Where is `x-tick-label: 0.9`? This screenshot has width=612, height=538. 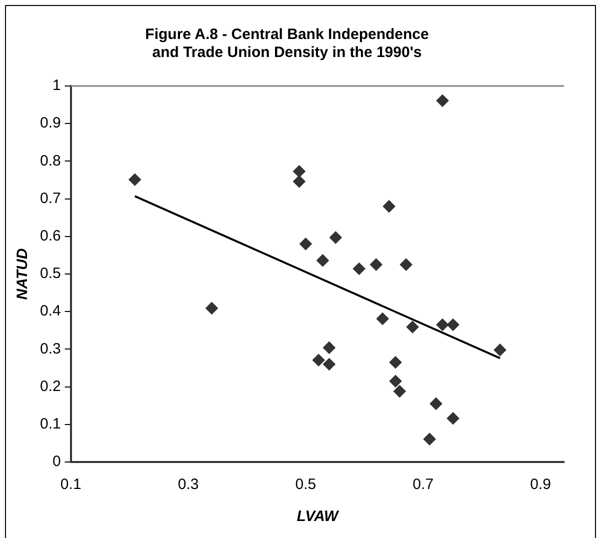
x-tick-label: 0.9 is located at coordinates (540, 485).